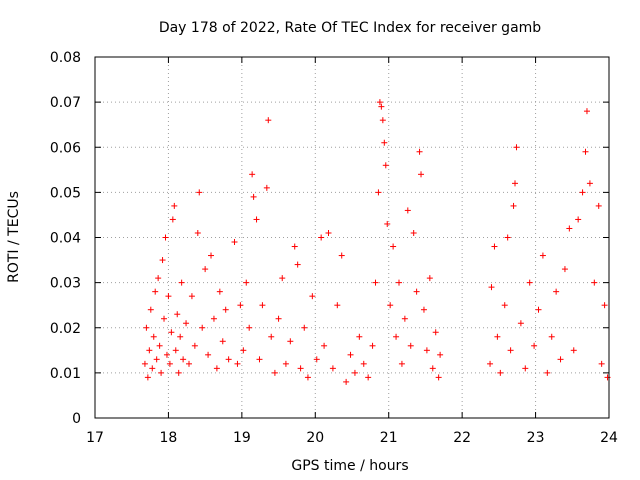 Image resolution: width=640 pixels, height=480 pixels. I want to click on y-tick-label: 0.08, so click(65, 58).